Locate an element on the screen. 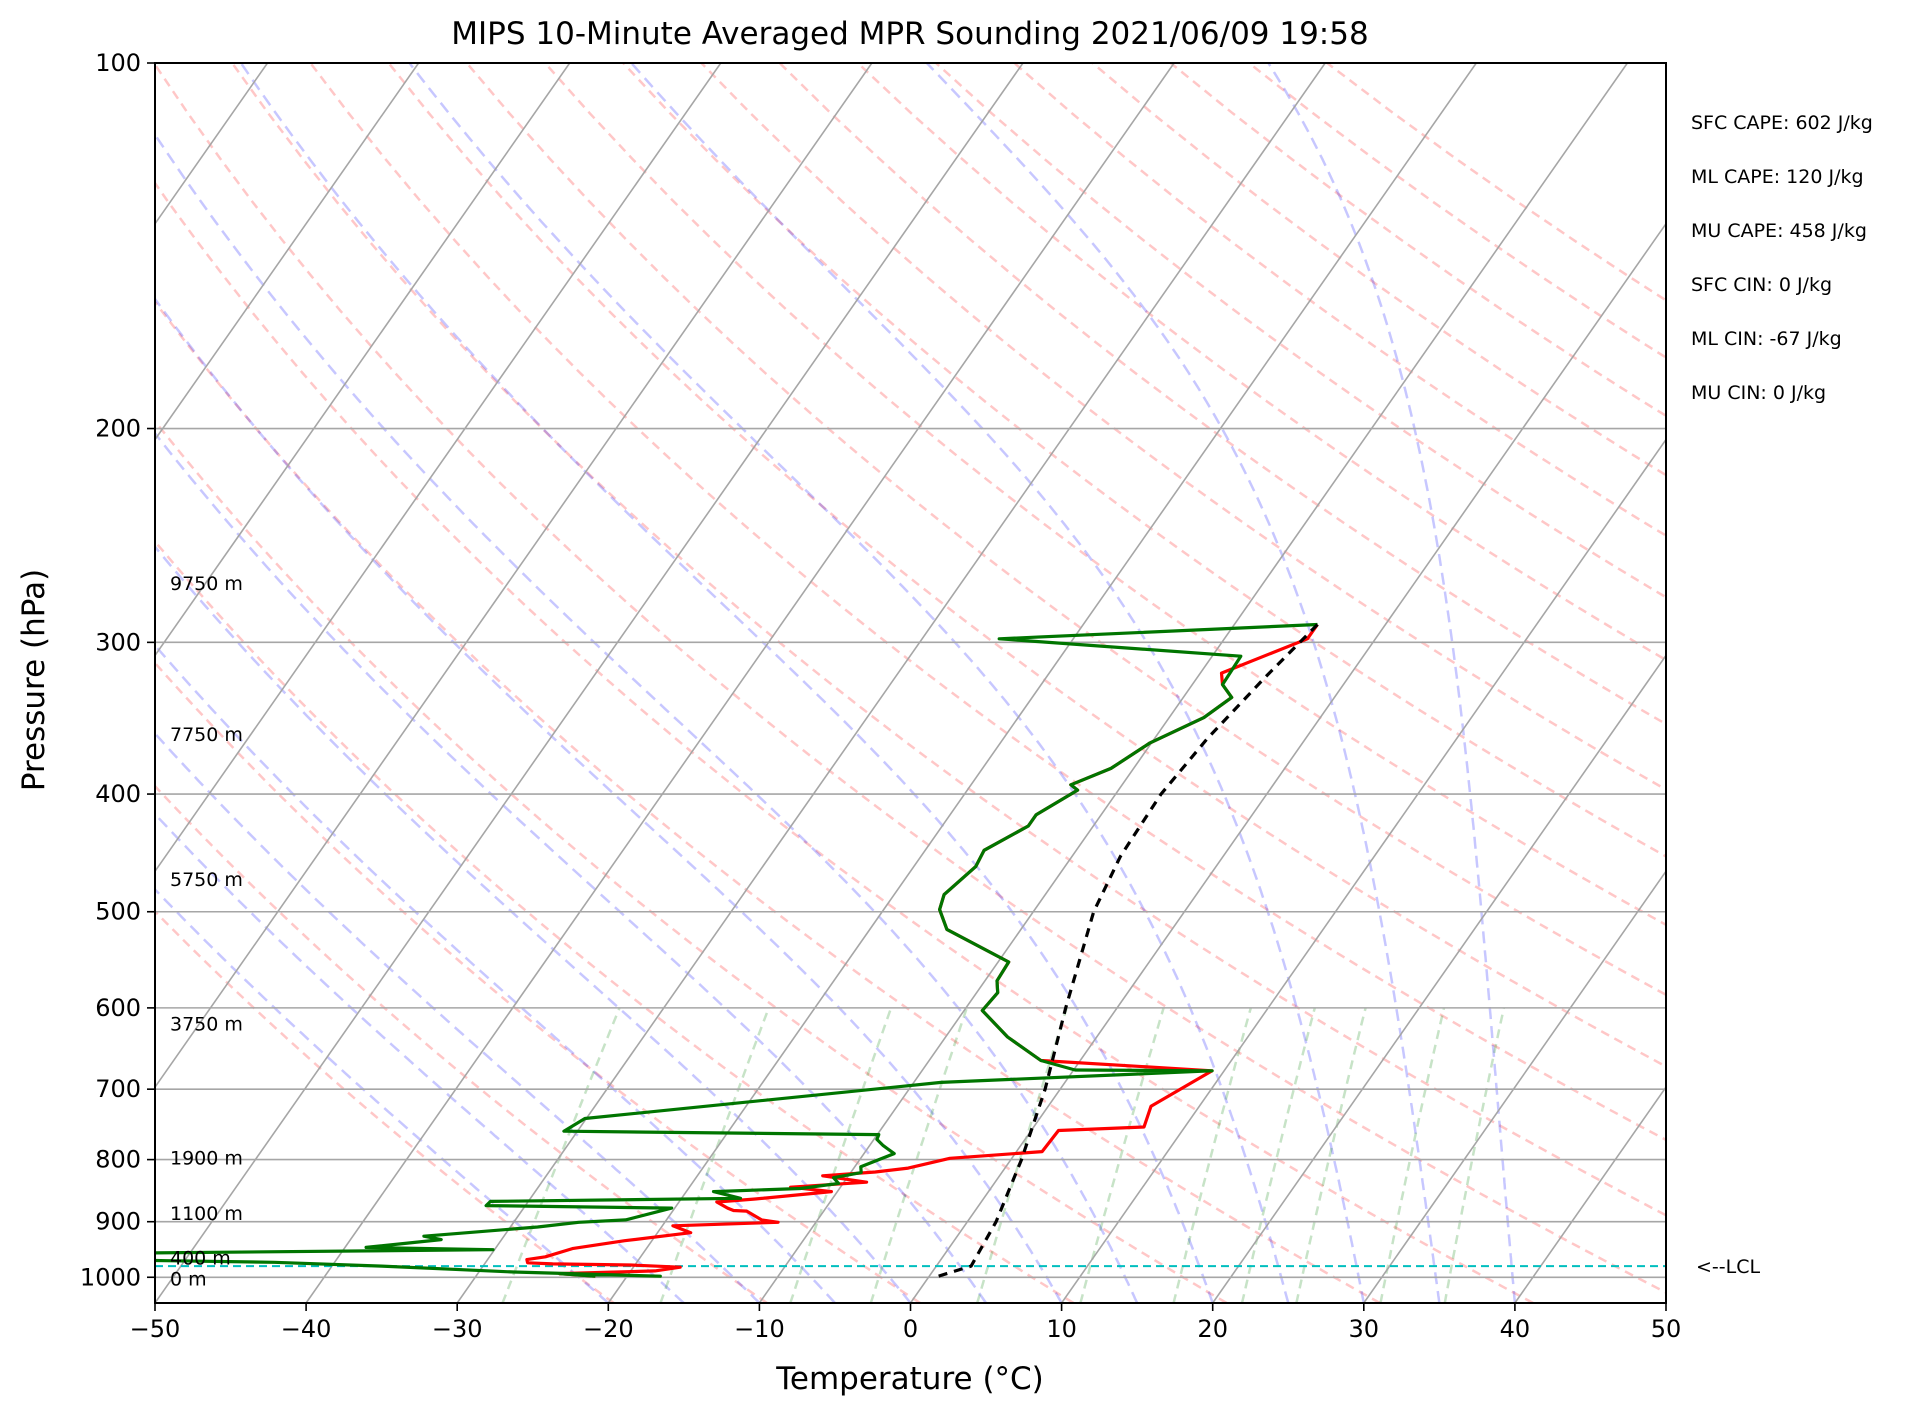 The height and width of the screenshot is (1406, 1911). x-tick-label: −30 is located at coordinates (457, 1329).